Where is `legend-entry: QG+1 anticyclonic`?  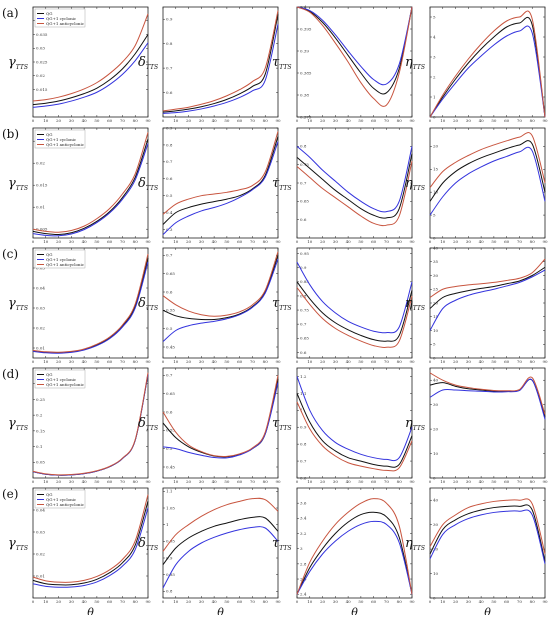
legend-entry: QG+1 anticyclonic is located at coordinates (65, 144).